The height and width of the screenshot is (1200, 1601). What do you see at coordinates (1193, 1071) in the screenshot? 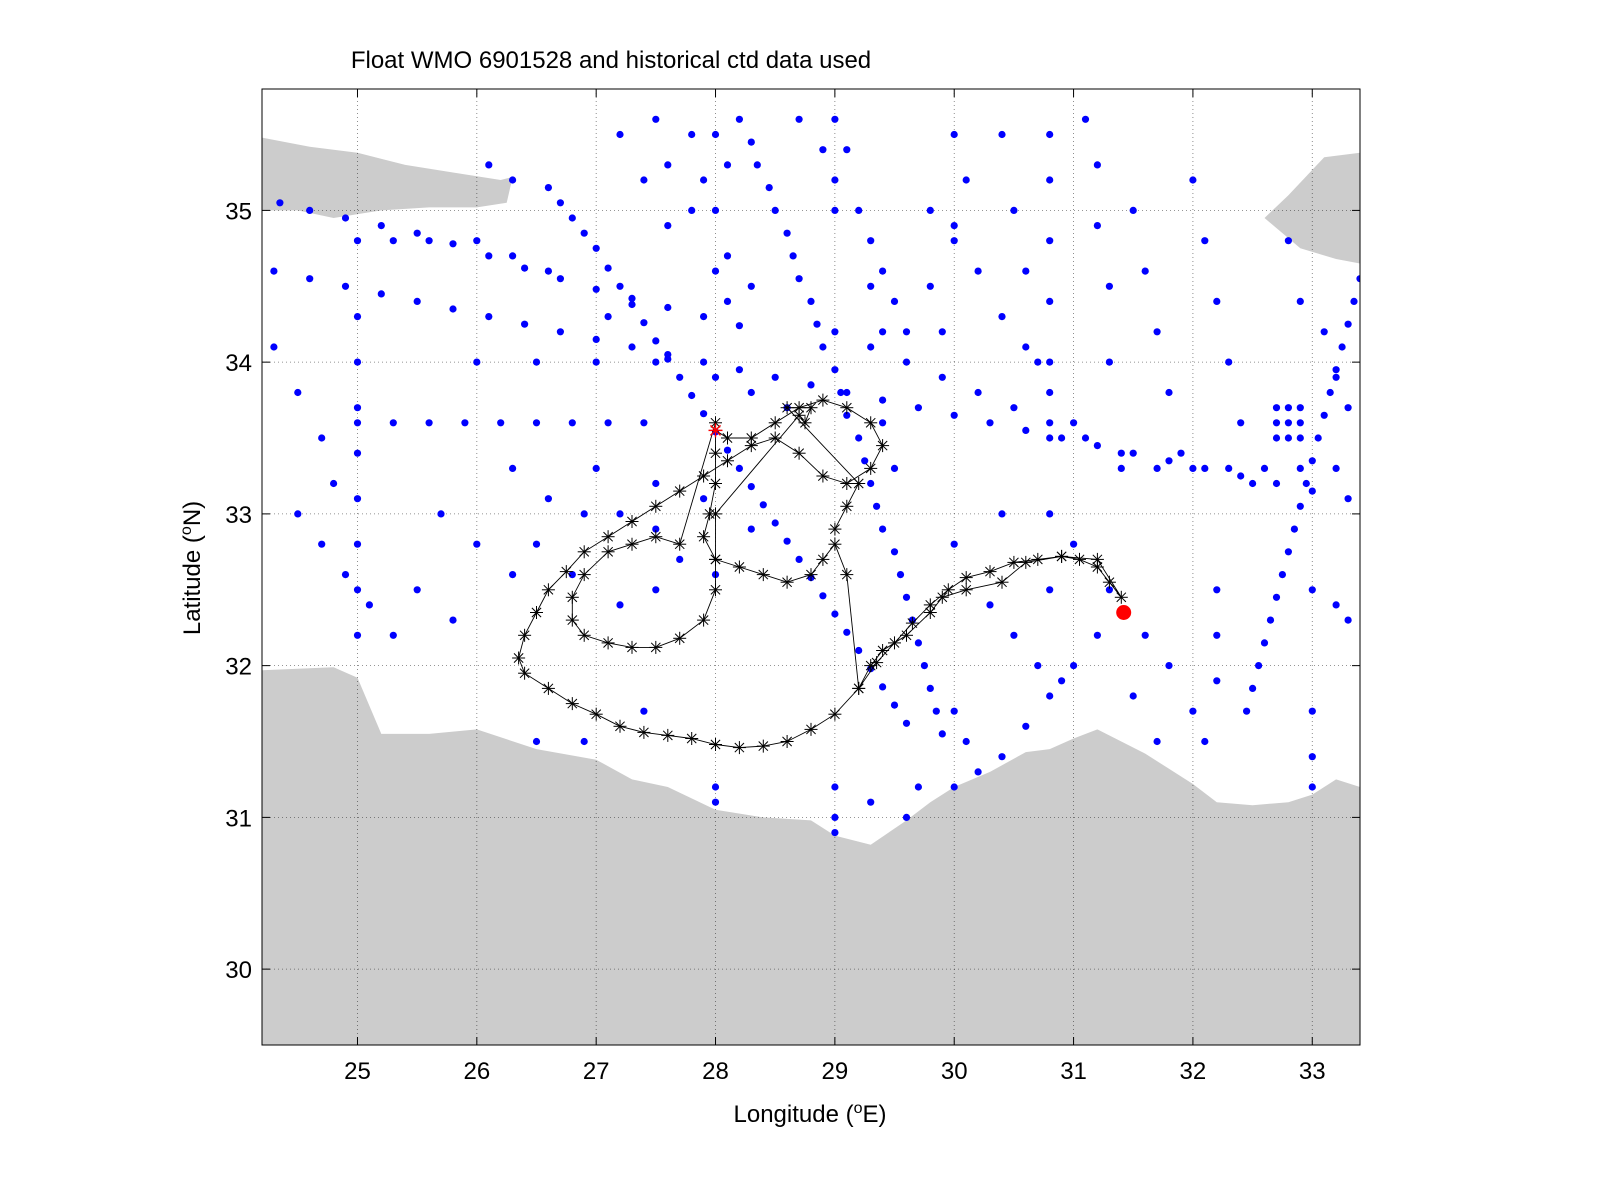
I see `x-tick-label: 32` at bounding box center [1193, 1071].